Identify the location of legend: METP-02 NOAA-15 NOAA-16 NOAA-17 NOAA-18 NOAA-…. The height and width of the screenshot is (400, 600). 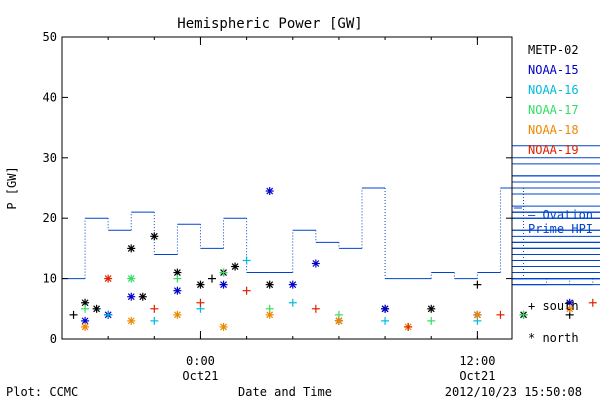
(553, 100).